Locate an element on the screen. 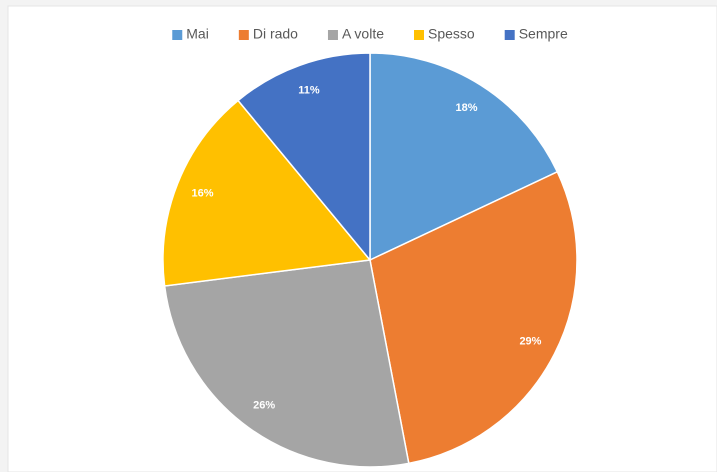  legend: Mai Di rado A volte Spesso Sempre is located at coordinates (370, 34).